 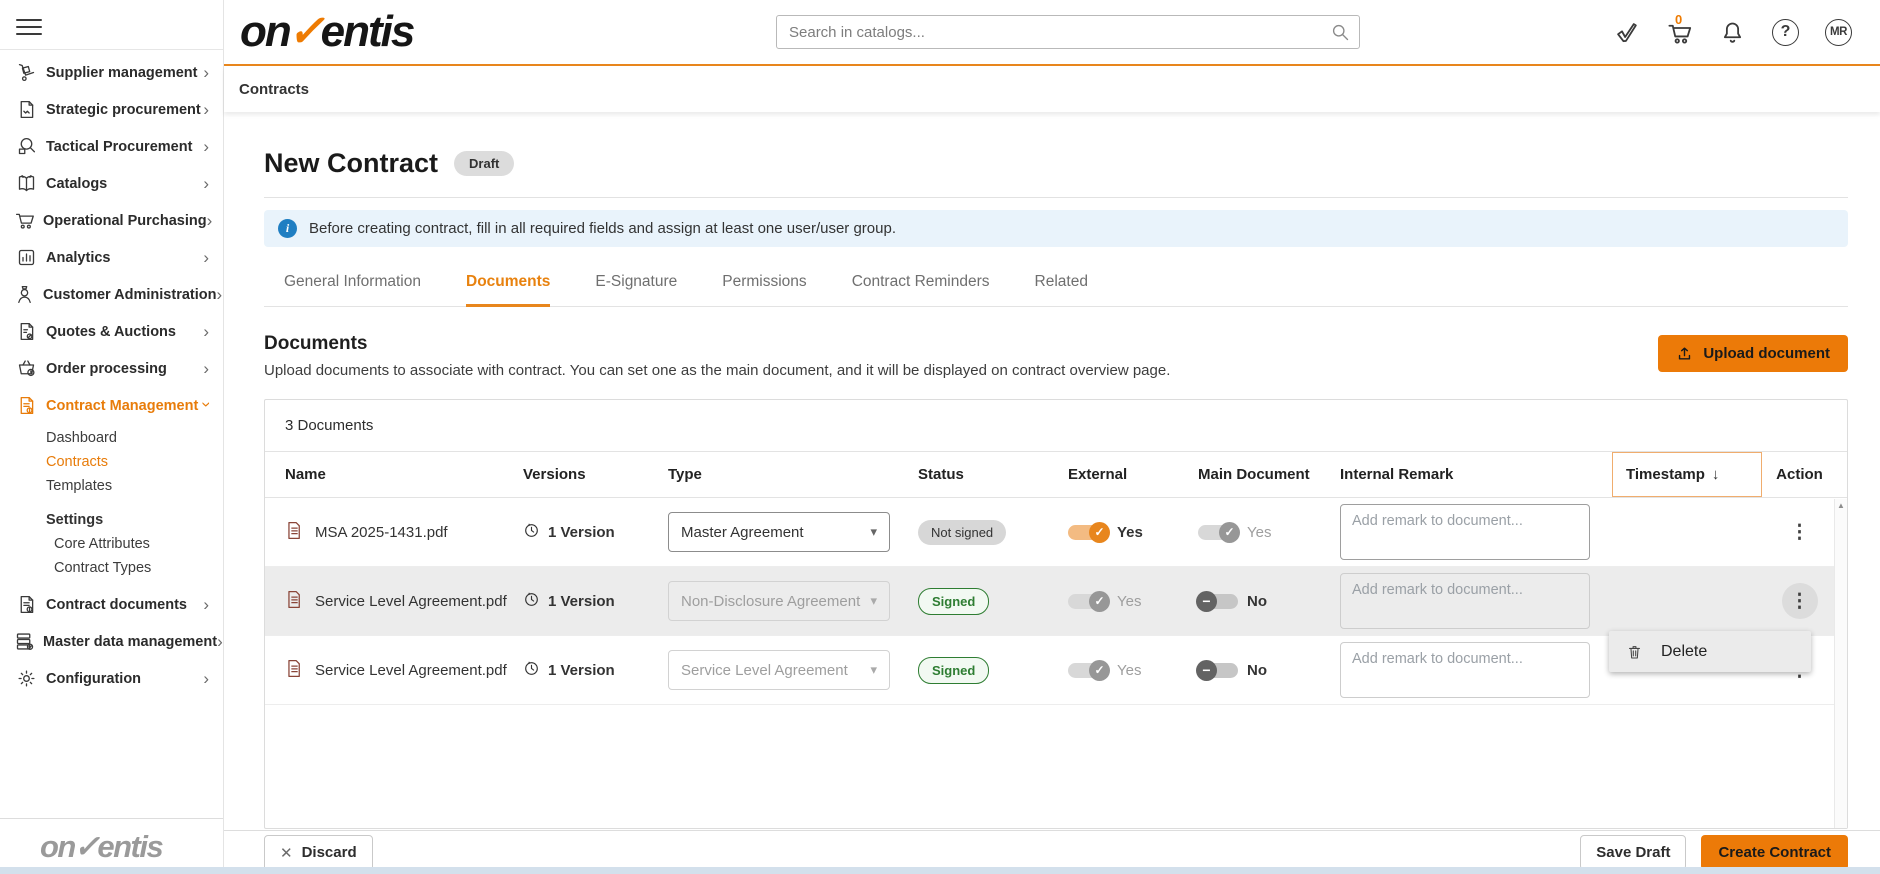 I want to click on breadcrumb-item: Contracts, so click(x=274, y=89).